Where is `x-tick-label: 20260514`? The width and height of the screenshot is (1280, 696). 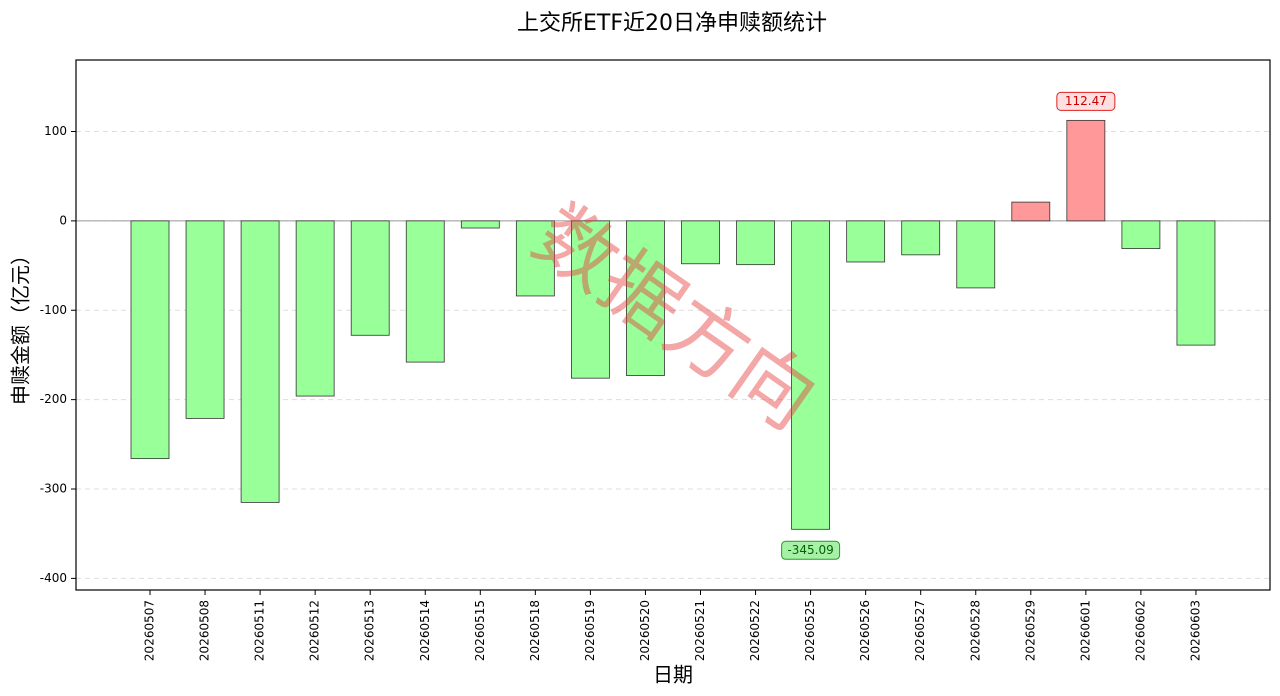
x-tick-label: 20260514 is located at coordinates (425, 630).